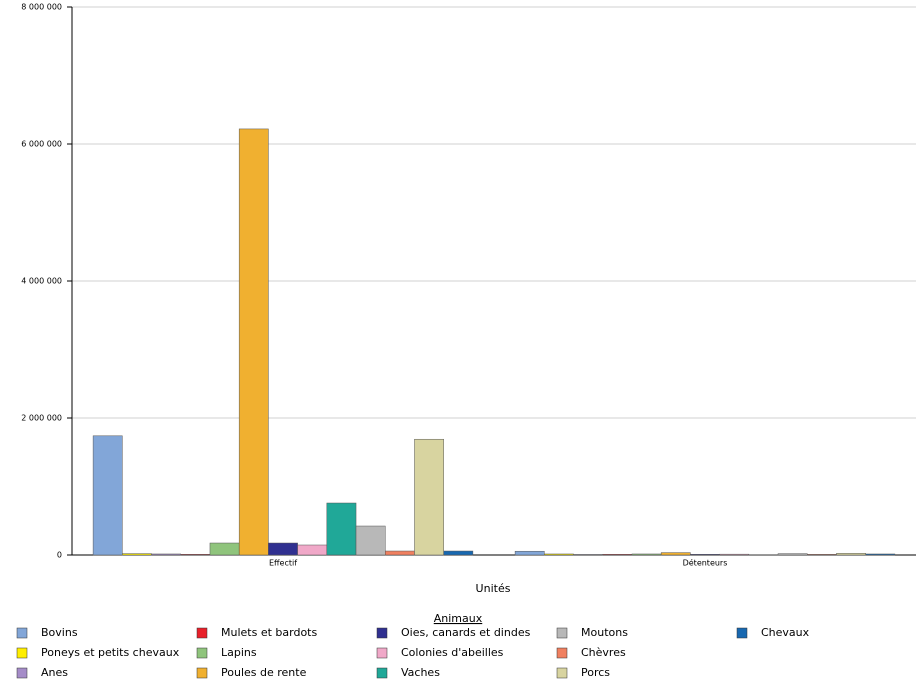 This screenshot has width=916, height=687. Describe the element at coordinates (41, 281) in the screenshot. I see `y-tick-label: 4 000 000` at that location.